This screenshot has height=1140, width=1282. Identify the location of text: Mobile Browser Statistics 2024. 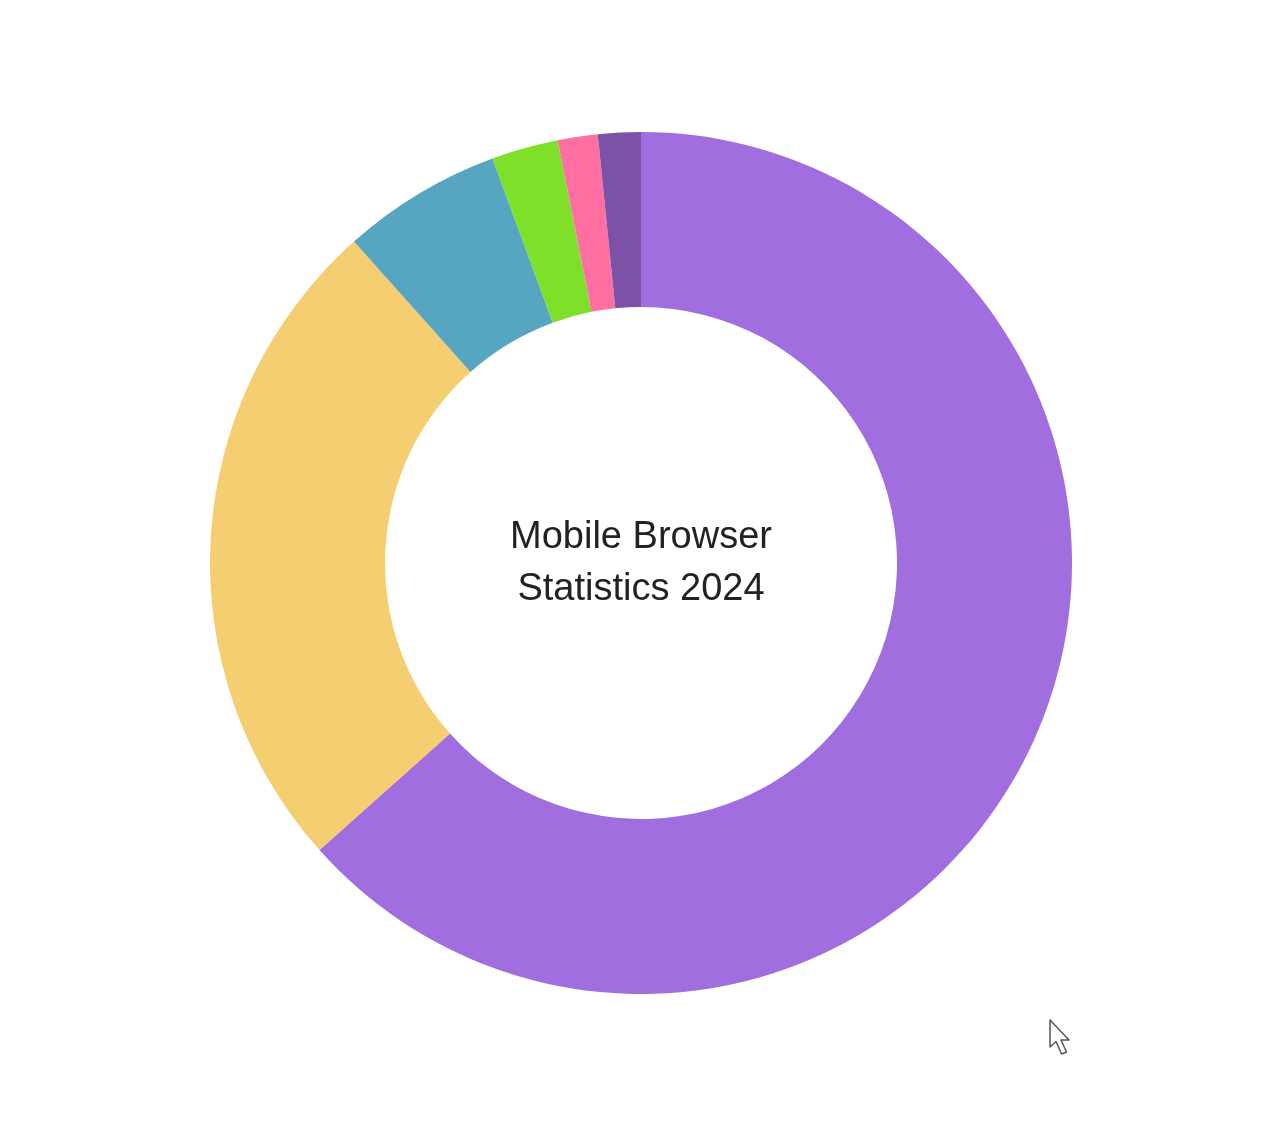
(641, 561).